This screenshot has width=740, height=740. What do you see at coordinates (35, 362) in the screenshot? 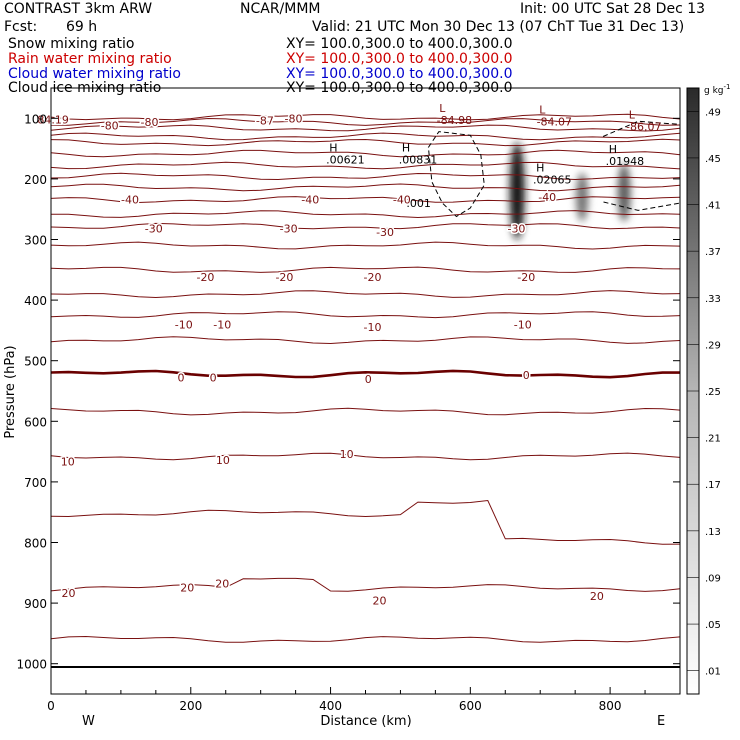
I see `y-tick-label-4: 500` at bounding box center [35, 362].